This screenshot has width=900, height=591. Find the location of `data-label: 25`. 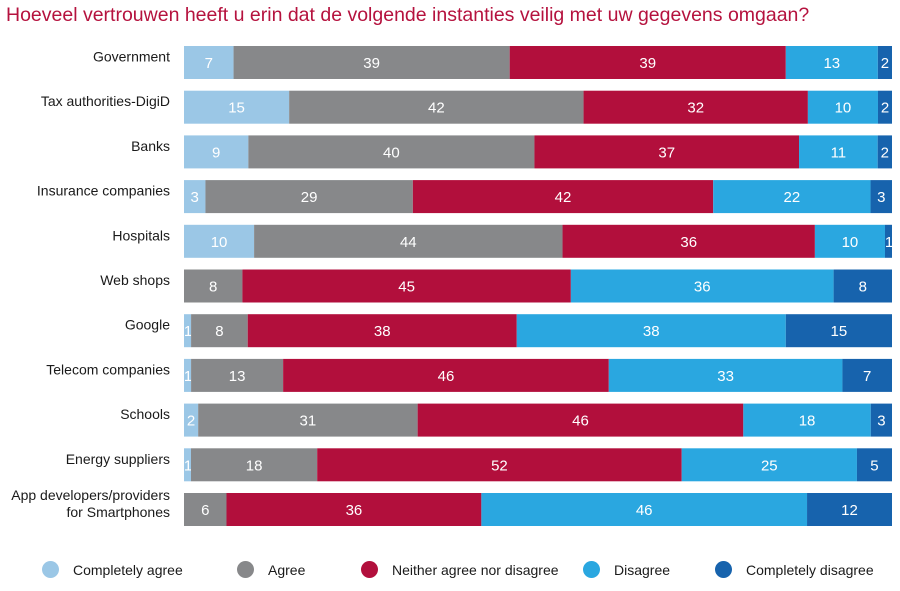

data-label: 25 is located at coordinates (769, 465).